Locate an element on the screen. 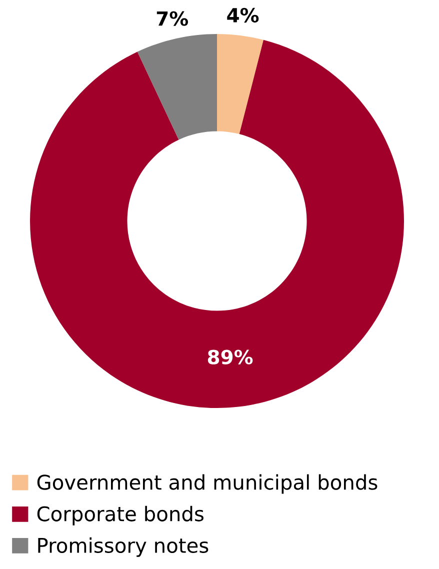 This screenshot has height=569, width=439. legend-label: Corporate bonds is located at coordinates (120, 516).